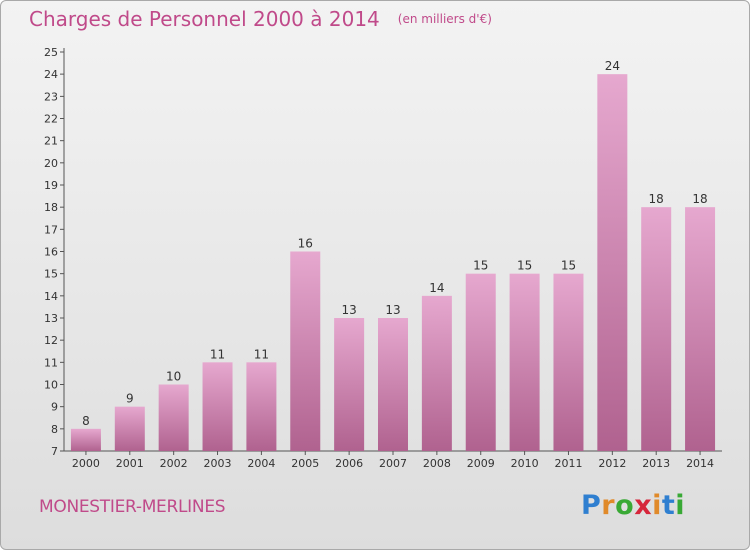 Image resolution: width=750 pixels, height=550 pixels. Describe the element at coordinates (568, 463) in the screenshot. I see `x-tick-label: 2011` at that location.